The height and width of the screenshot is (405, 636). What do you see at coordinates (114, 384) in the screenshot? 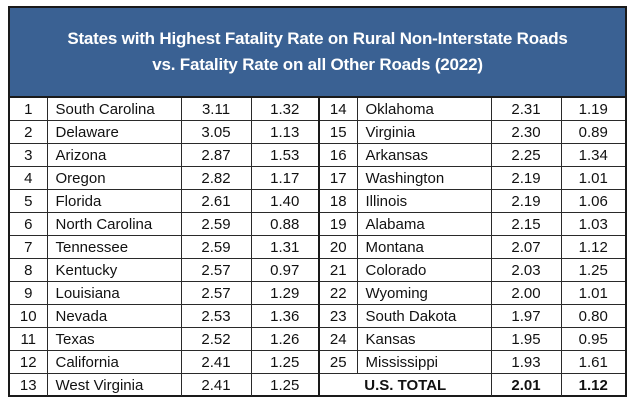
I see `state-cell: West Virginia` at bounding box center [114, 384].